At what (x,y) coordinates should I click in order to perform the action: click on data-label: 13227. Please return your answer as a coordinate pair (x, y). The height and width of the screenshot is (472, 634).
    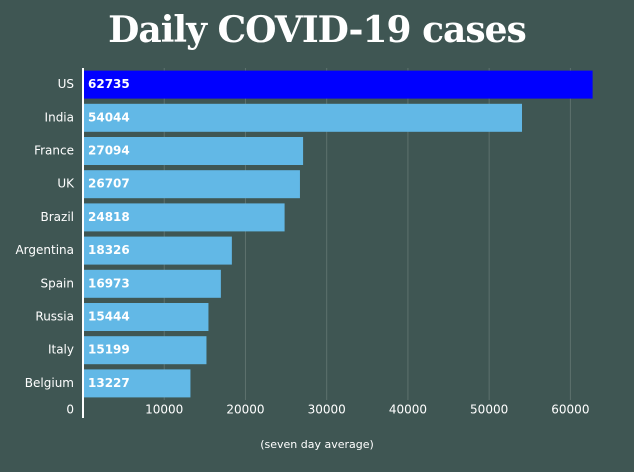
    Looking at the image, I should click on (109, 383).